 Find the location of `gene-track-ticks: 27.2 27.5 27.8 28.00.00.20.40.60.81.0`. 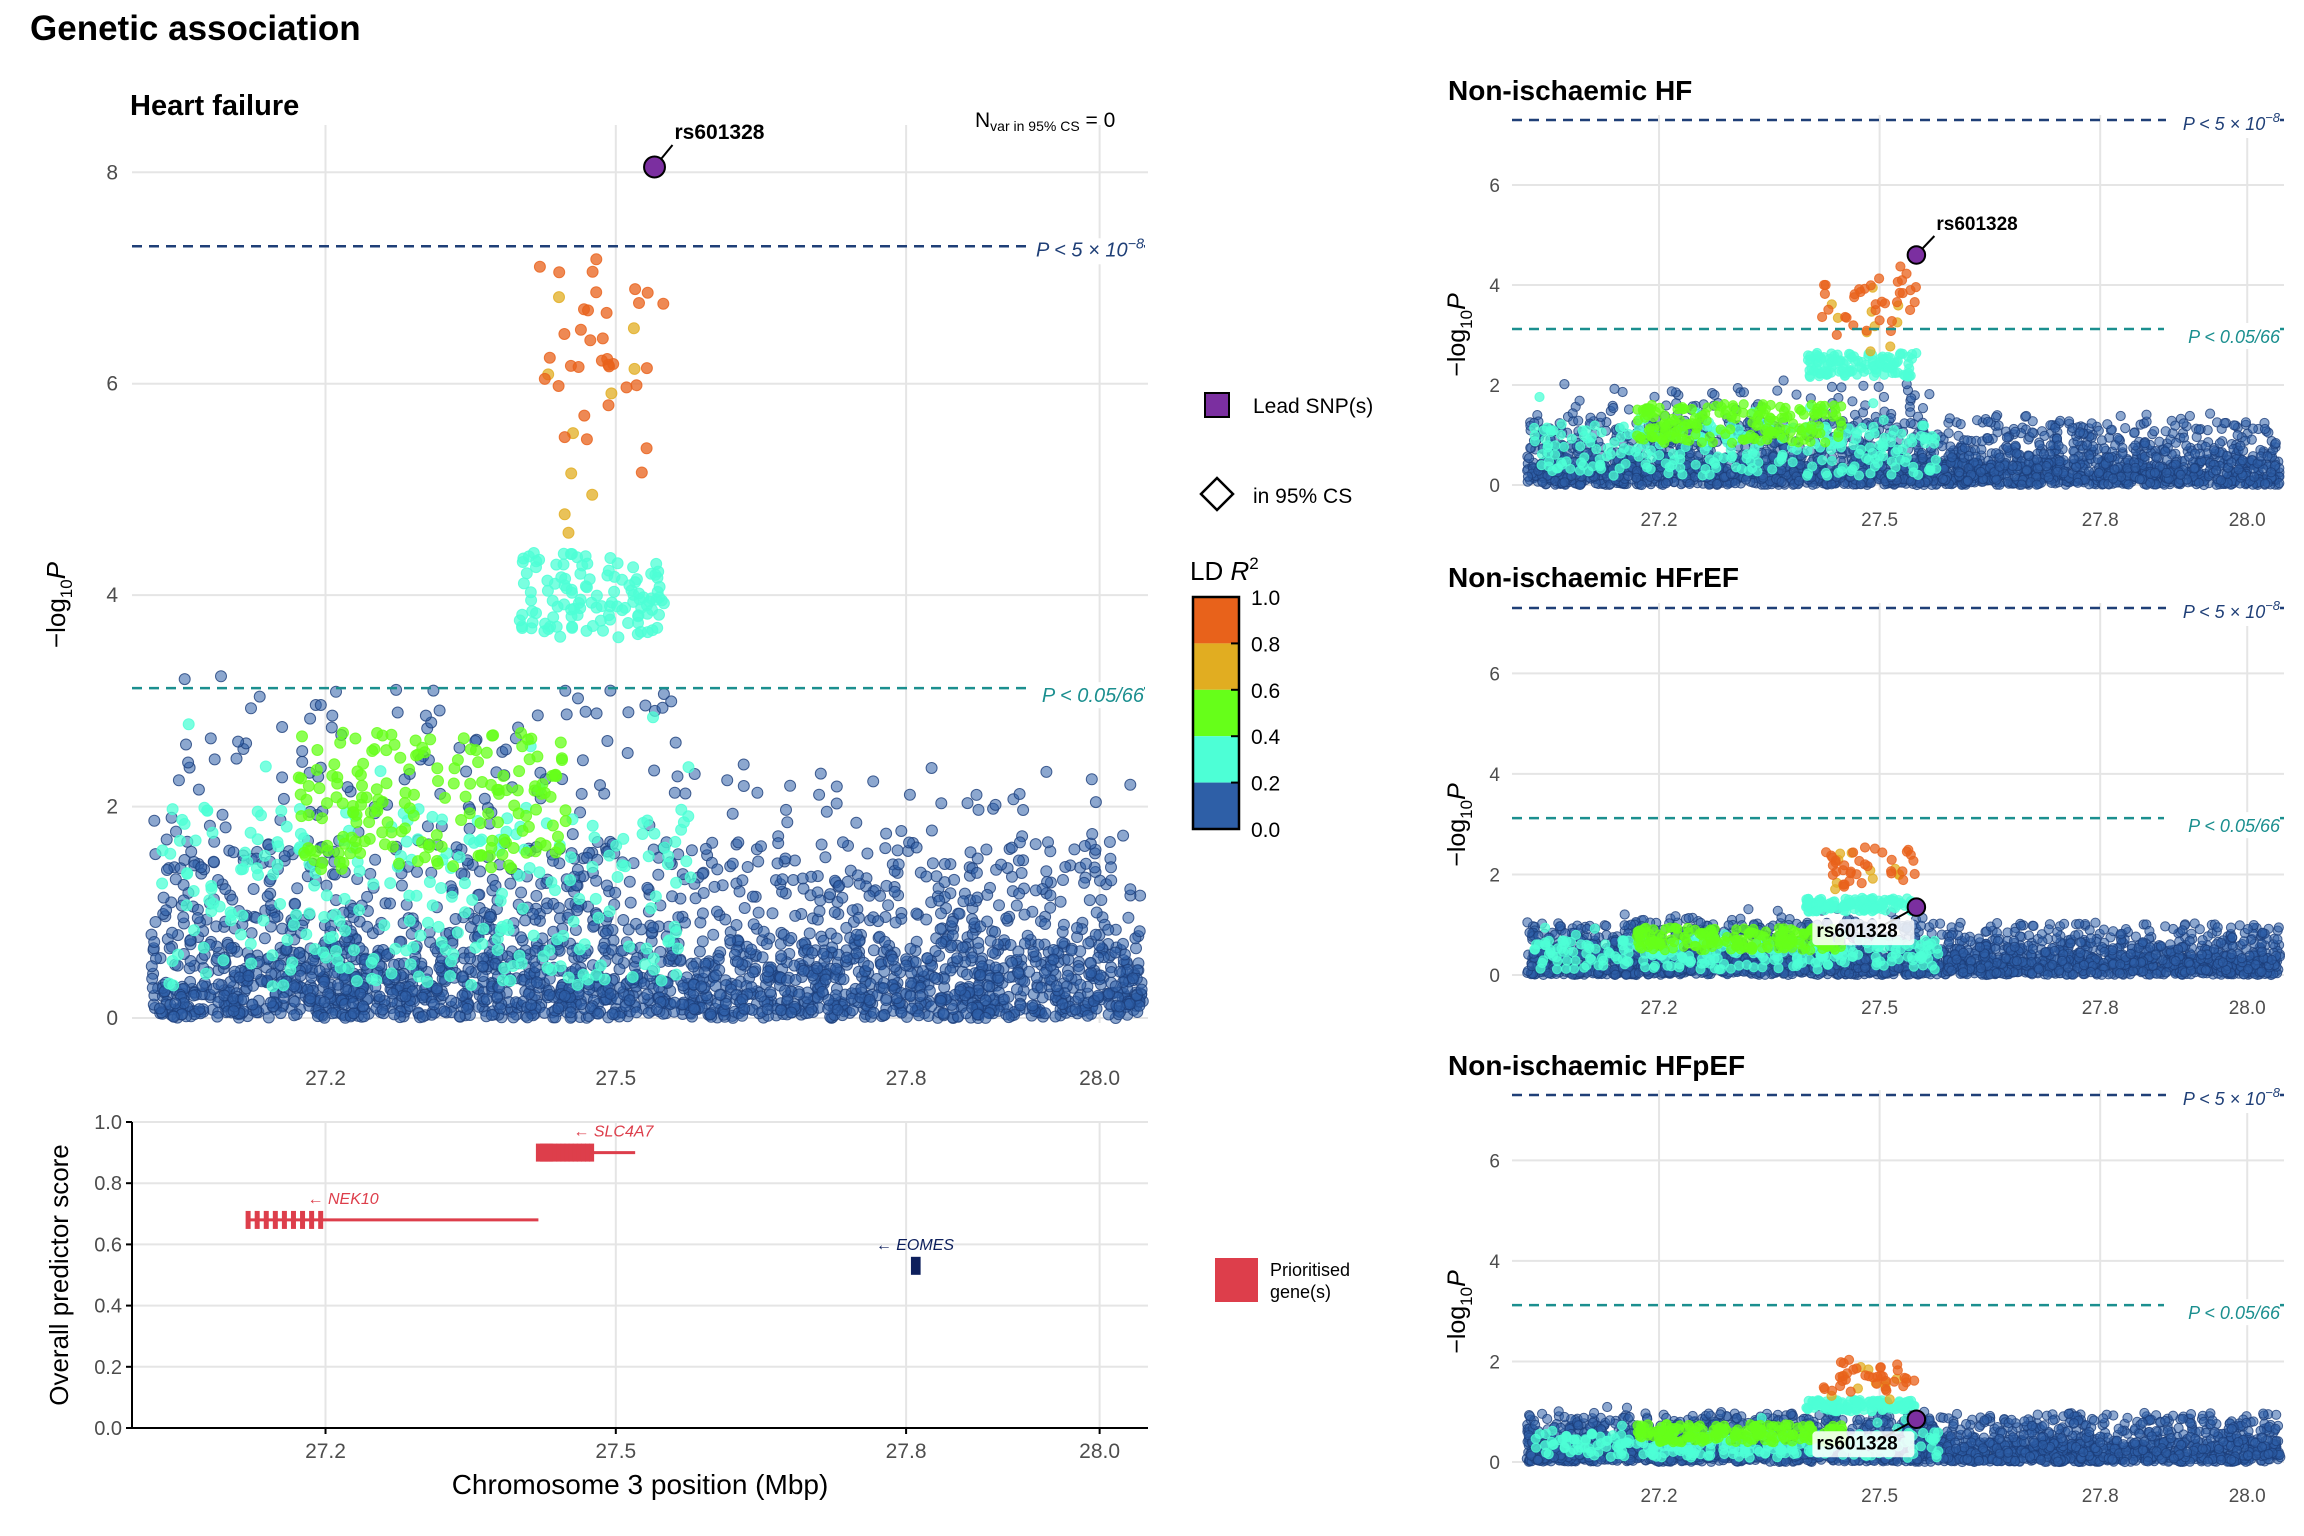

gene-track-ticks: 27.2 27.5 27.8 28.00.00.20.40.60.81.0 is located at coordinates (607, 1287).